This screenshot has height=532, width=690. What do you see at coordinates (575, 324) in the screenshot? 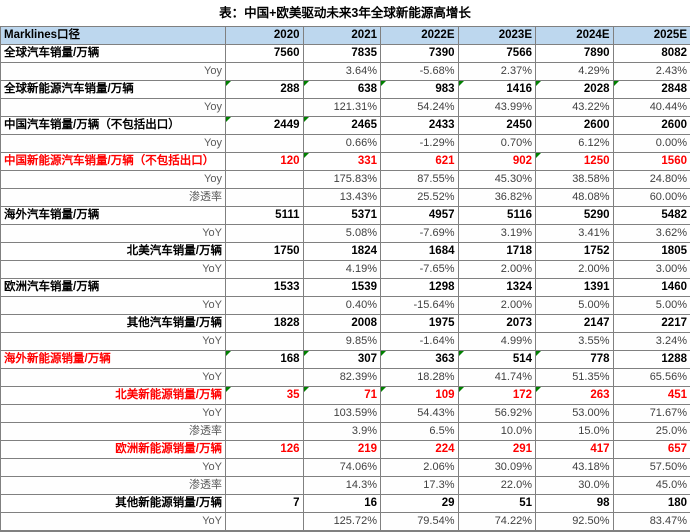
I see `cell-value: 2147` at bounding box center [575, 324].